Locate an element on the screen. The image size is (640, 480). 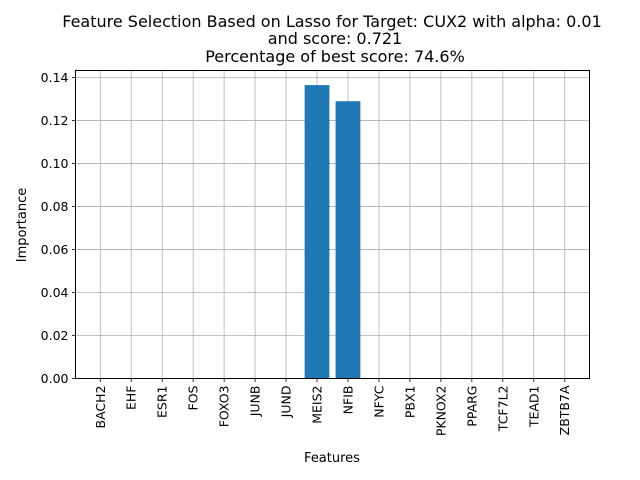
x-tick-label: JUND is located at coordinates (286, 402).